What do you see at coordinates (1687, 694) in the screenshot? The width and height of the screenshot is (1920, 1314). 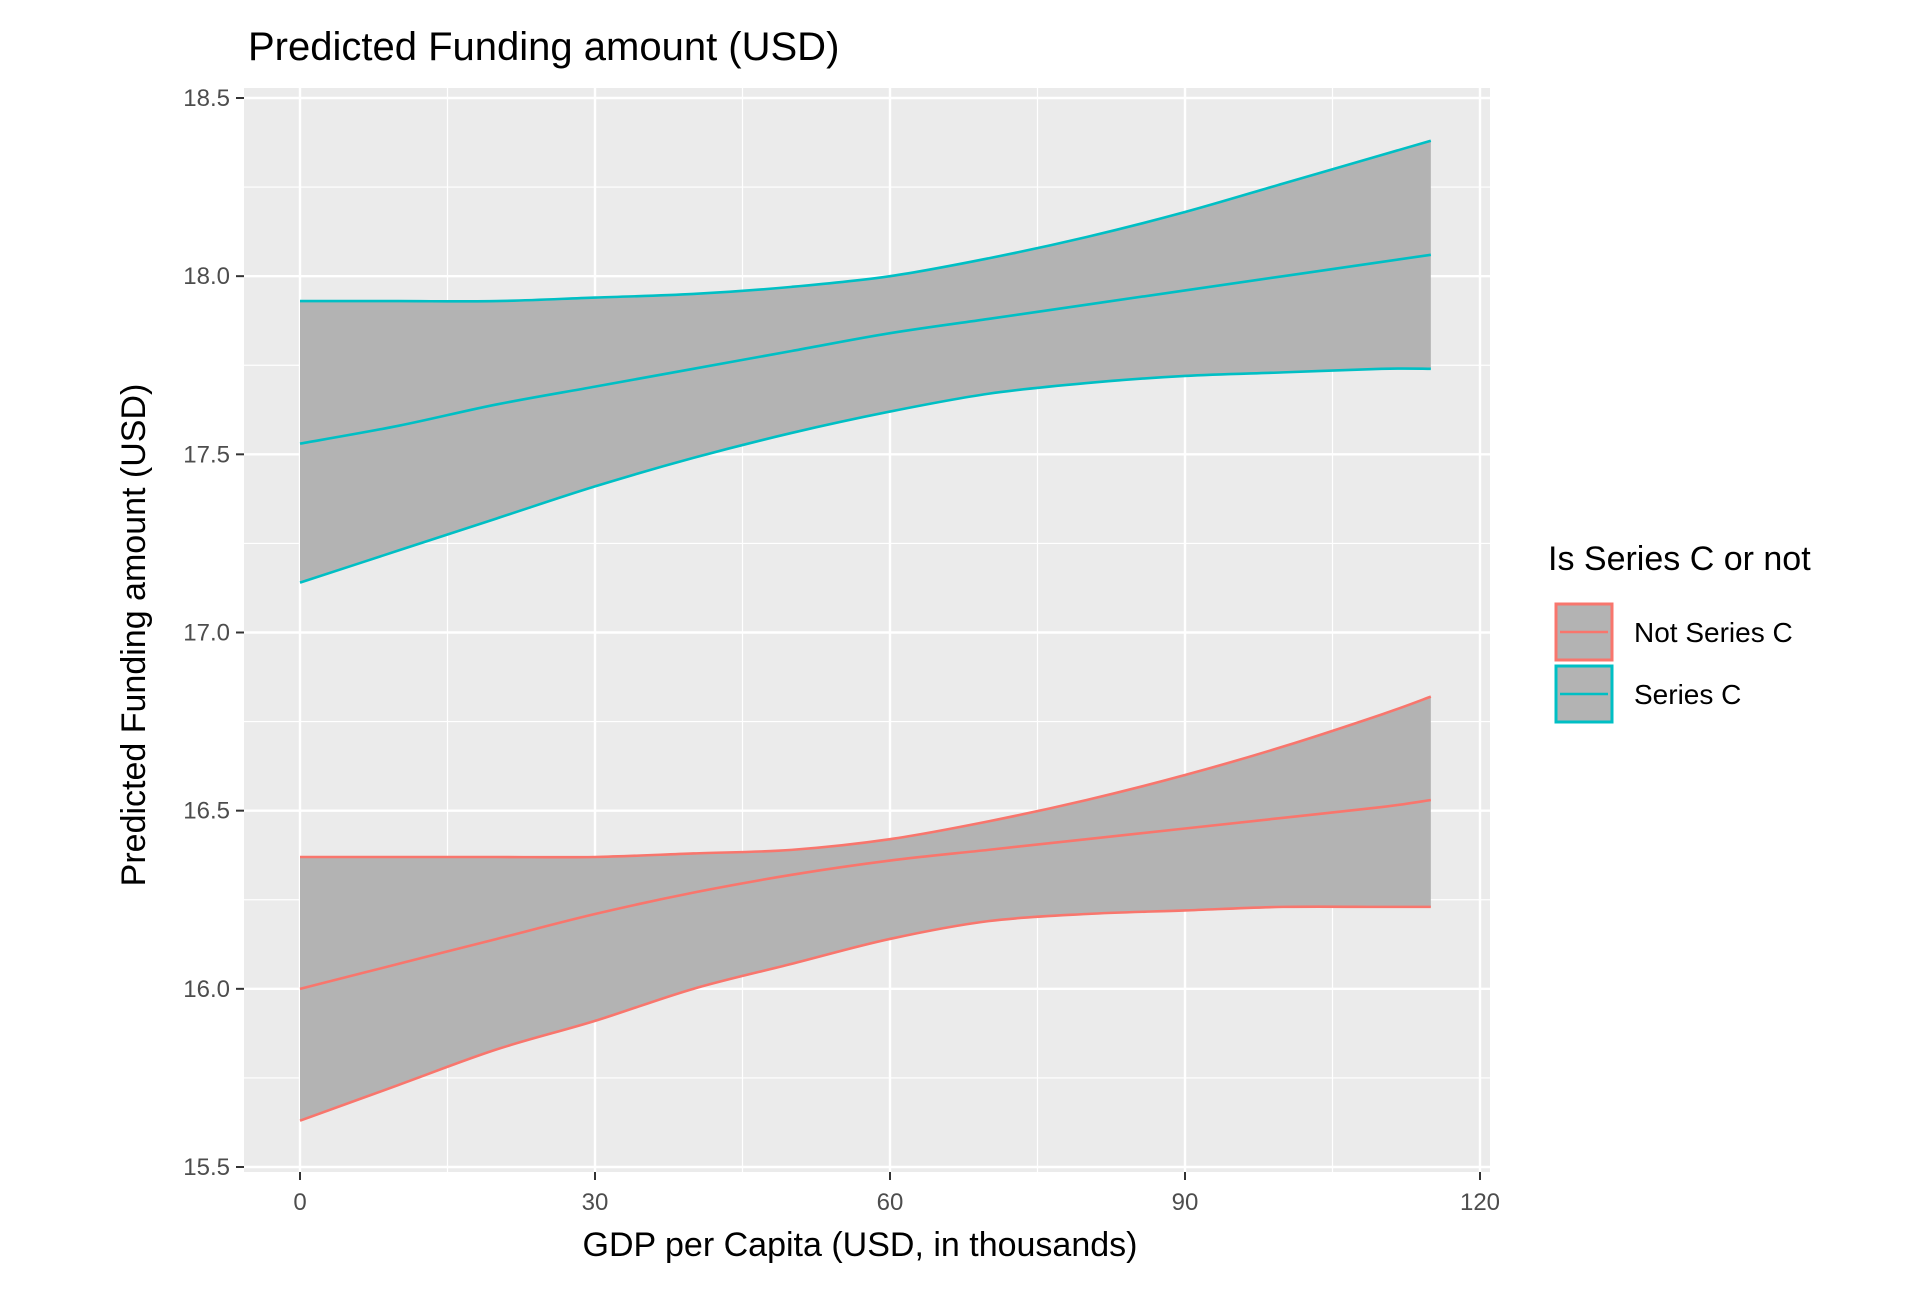 I see `legend-label: Series C` at bounding box center [1687, 694].